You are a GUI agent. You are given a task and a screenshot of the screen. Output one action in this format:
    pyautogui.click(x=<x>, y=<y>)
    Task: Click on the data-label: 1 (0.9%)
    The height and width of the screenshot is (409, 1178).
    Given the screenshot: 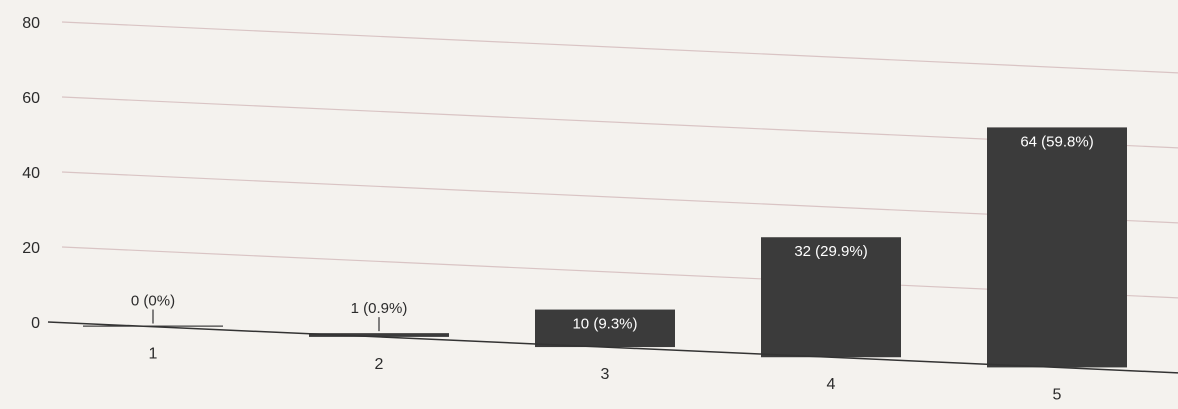 What is the action you would take?
    pyautogui.click(x=379, y=308)
    